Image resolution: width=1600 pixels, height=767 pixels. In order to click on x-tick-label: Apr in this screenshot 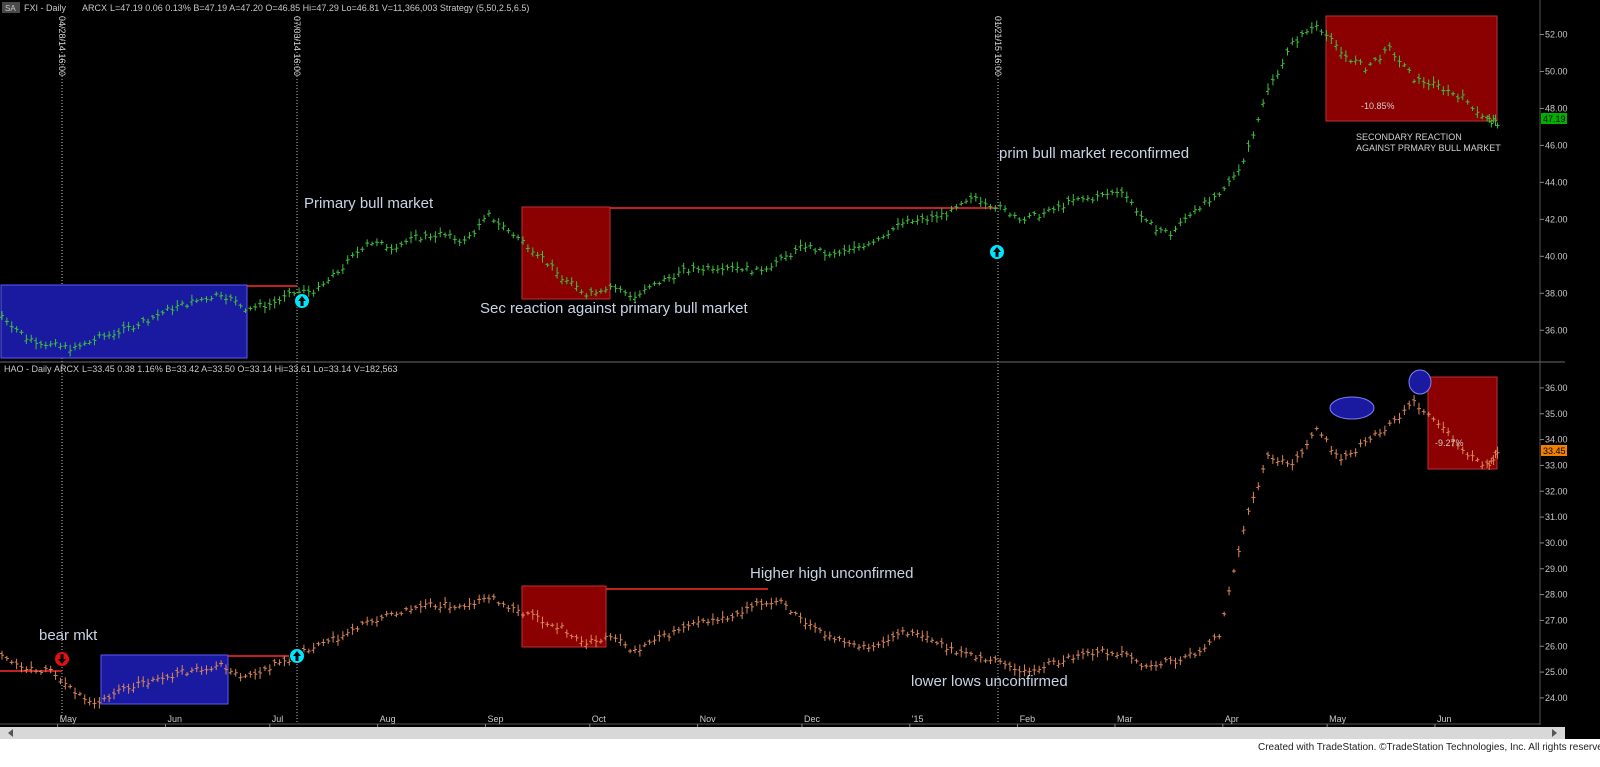, I will do `click(1232, 719)`.